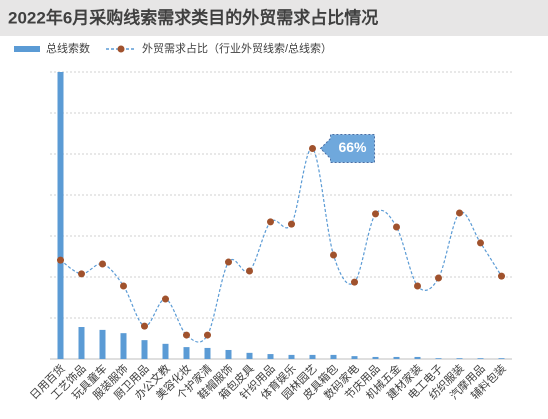 The height and width of the screenshot is (419, 548). I want to click on callout, so click(347, 149).